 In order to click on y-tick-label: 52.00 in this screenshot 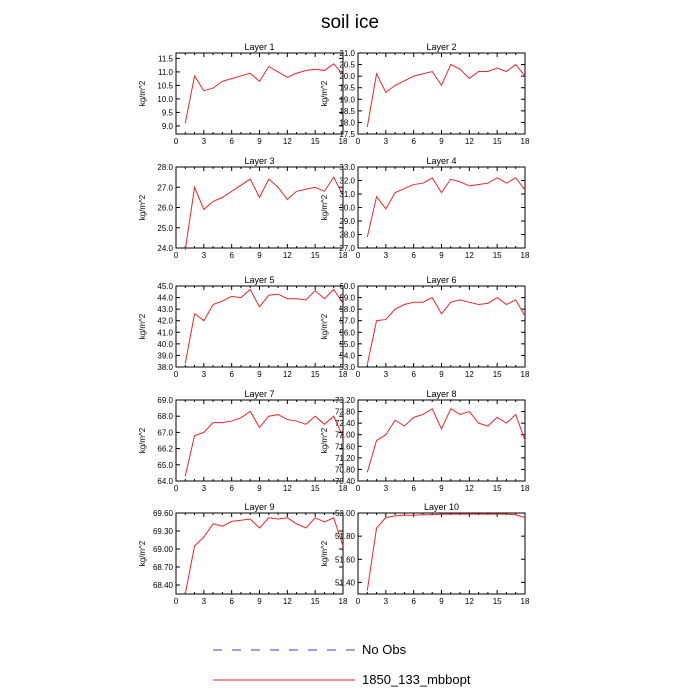, I will do `click(345, 513)`.